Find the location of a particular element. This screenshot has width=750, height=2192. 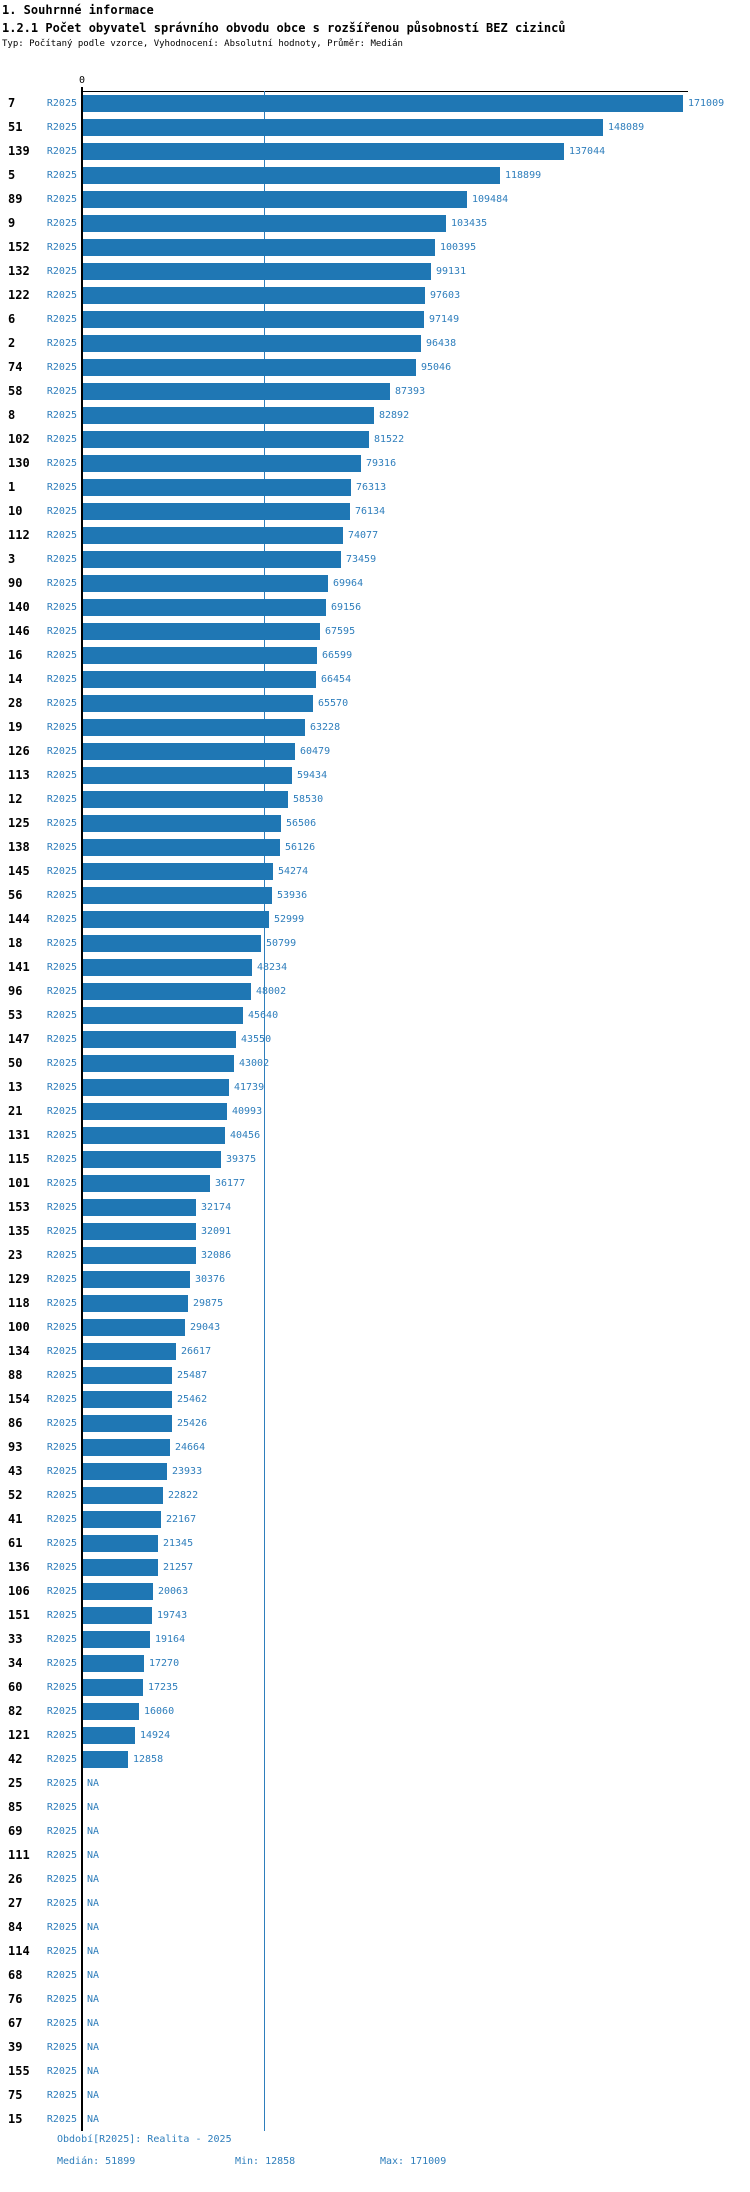

row-value-label: 26617 is located at coordinates (196, 1351).